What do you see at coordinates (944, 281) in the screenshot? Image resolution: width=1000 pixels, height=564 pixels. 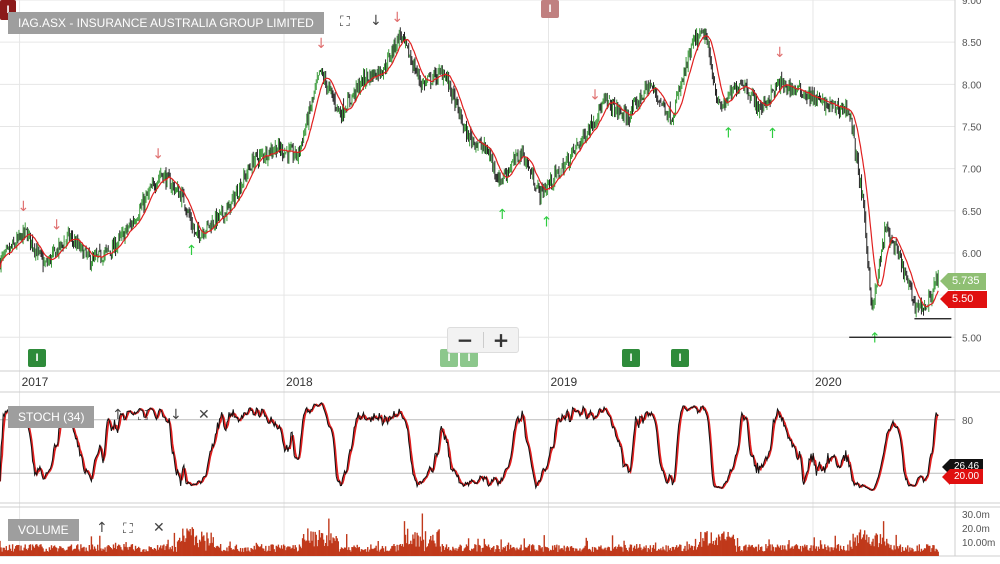 I see `last-price-tag-arrow` at bounding box center [944, 281].